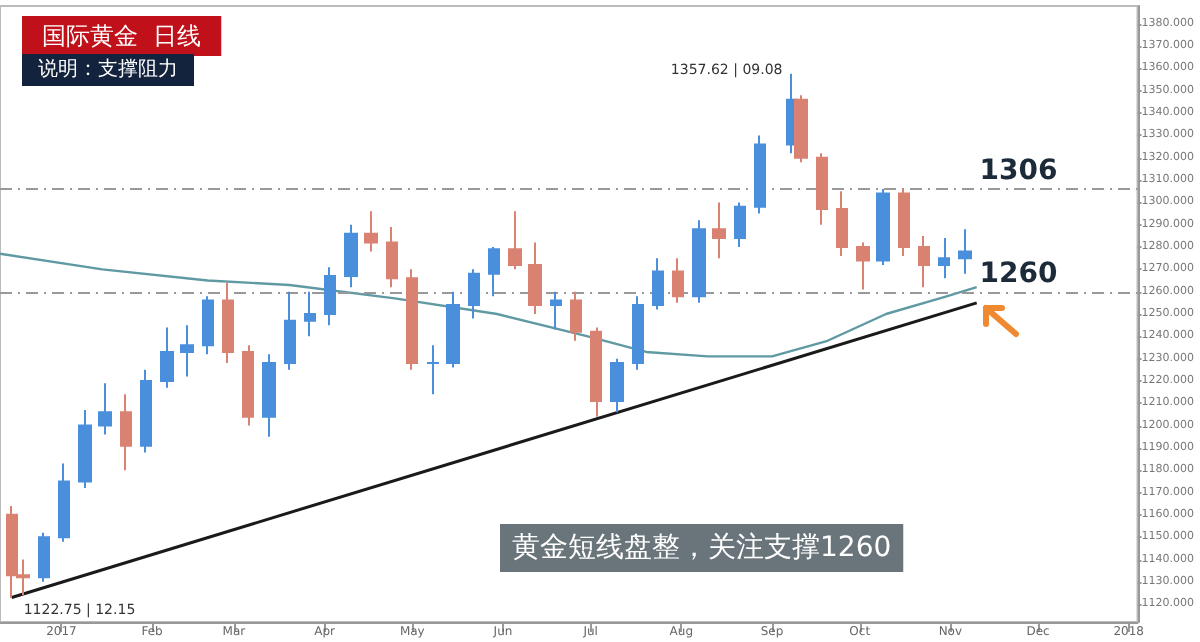 The height and width of the screenshot is (642, 1200). Describe the element at coordinates (489, 305) in the screenshot. I see `line-series` at that location.